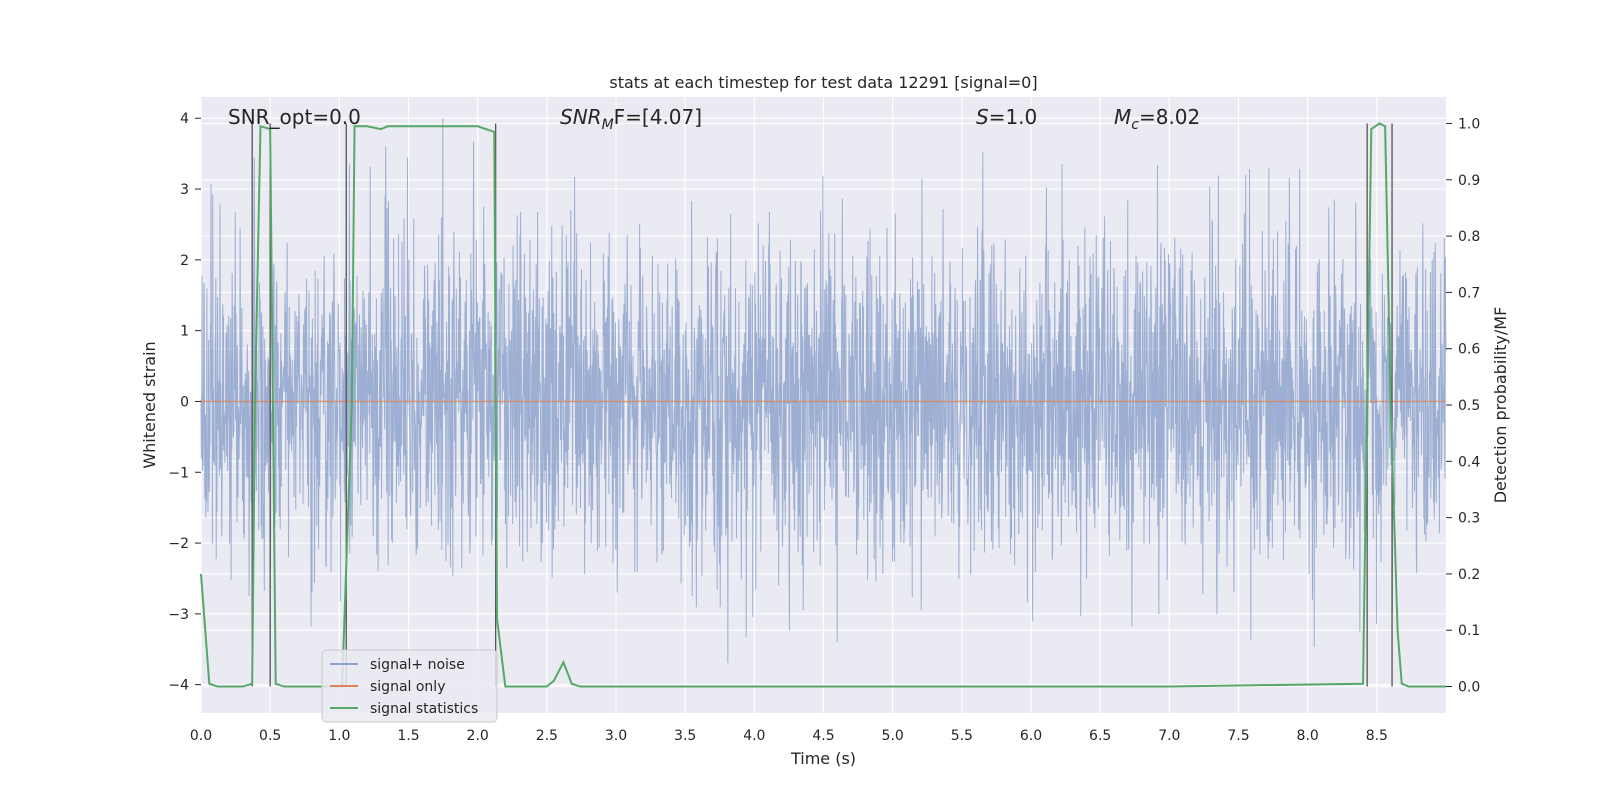 The width and height of the screenshot is (1600, 800). I want to click on x-tick-label: 6.0, so click(1031, 736).